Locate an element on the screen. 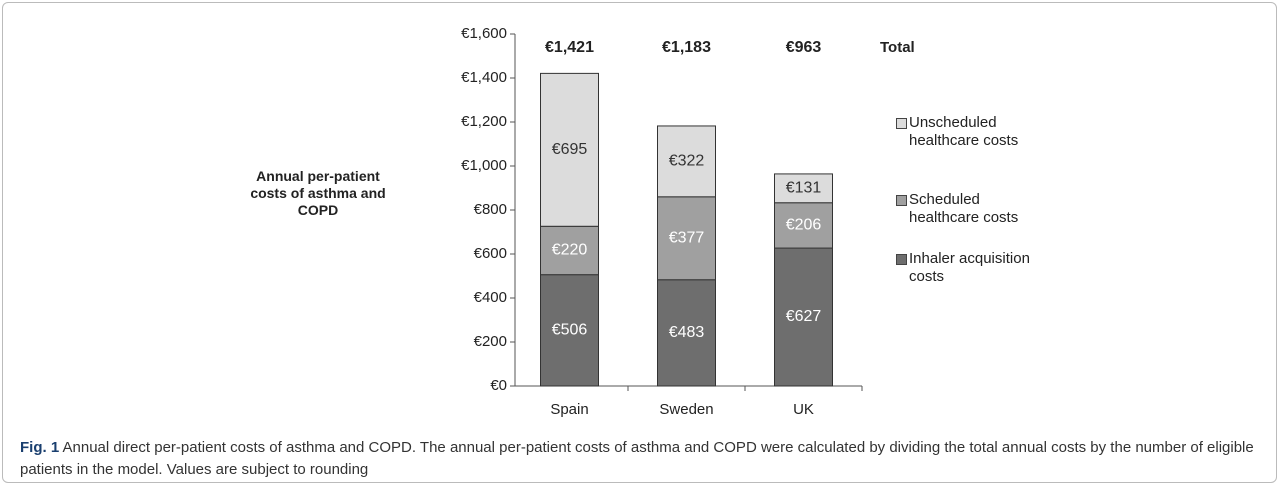  legend-item: Unscheduled healthcare costs is located at coordinates (971, 132).